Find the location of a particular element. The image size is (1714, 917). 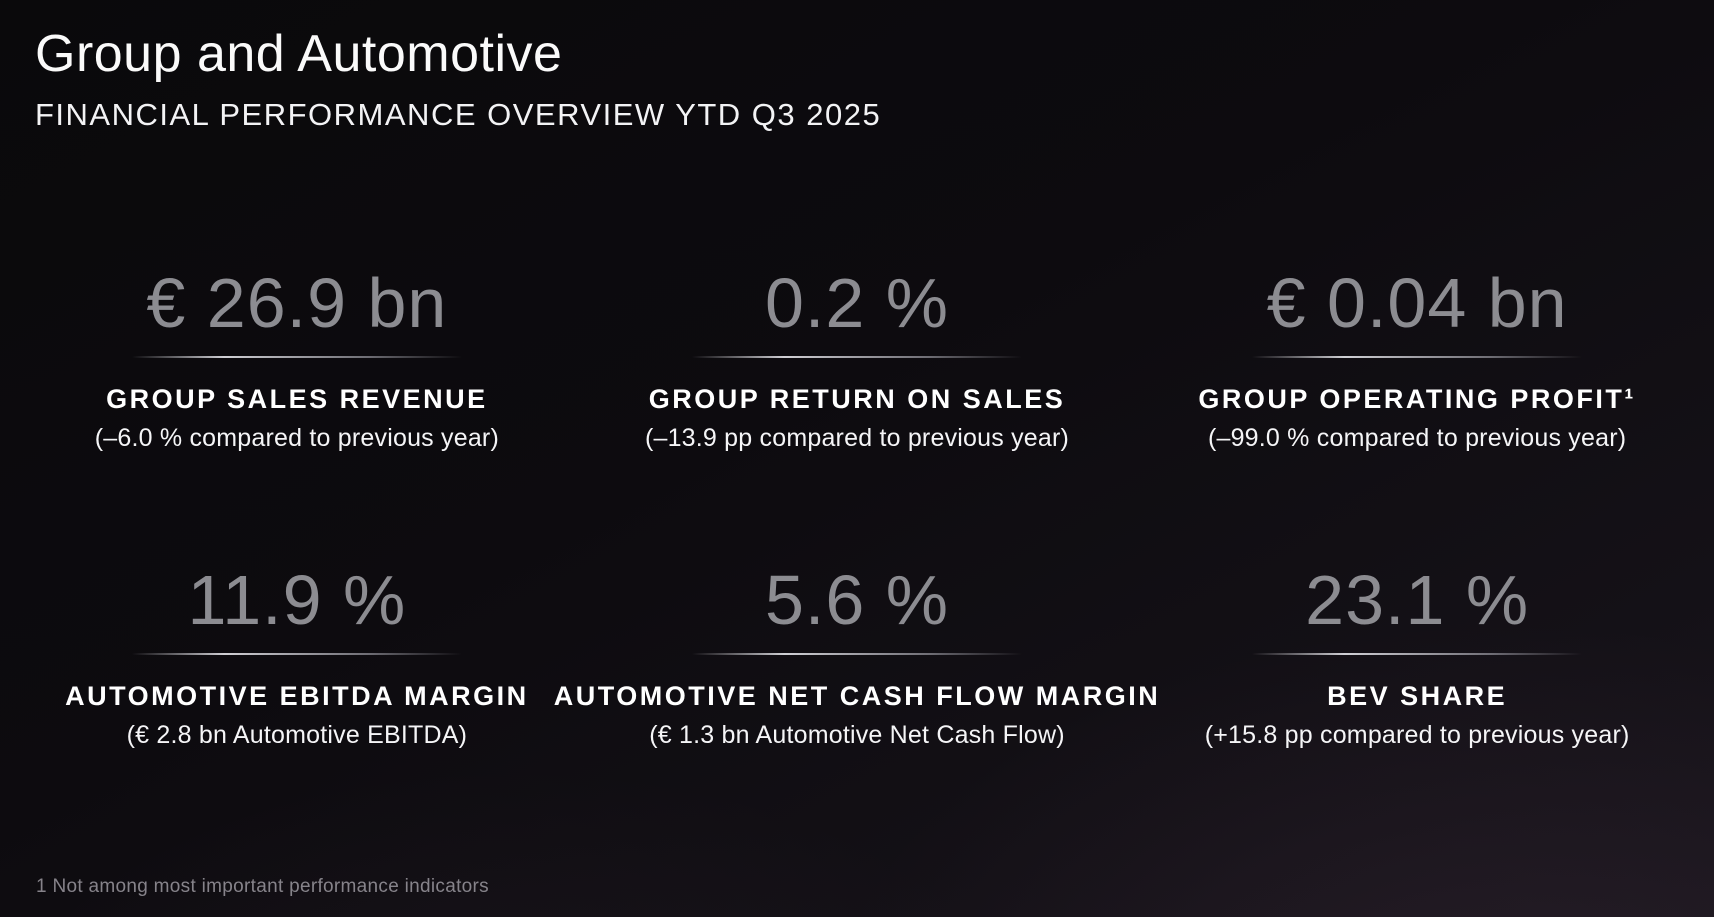

kpi-subcaption: (–99.0 % compared to previous year) is located at coordinates (1417, 438).